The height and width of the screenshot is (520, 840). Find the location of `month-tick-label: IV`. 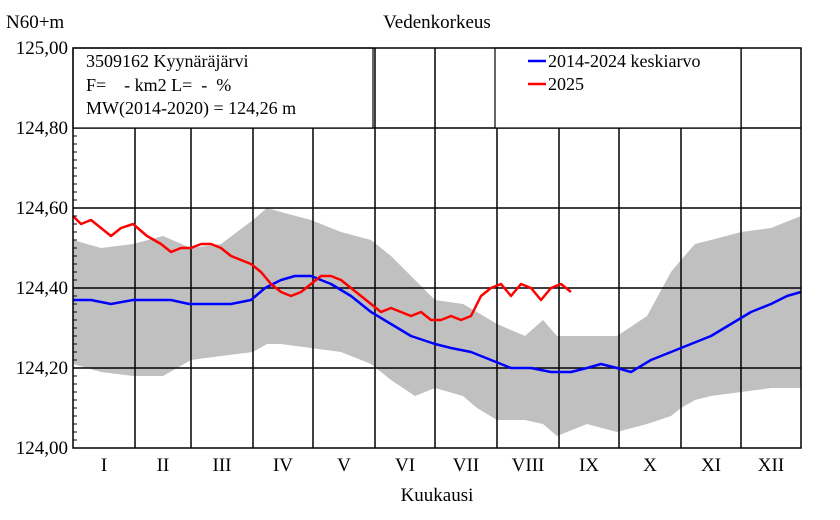

month-tick-label: IV is located at coordinates (283, 465).